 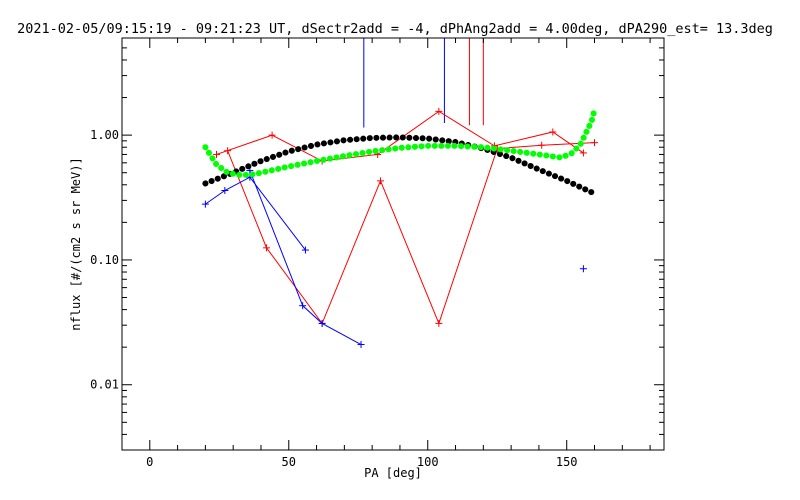 What do you see at coordinates (104, 385) in the screenshot?
I see `y-tick-label: 0.01` at bounding box center [104, 385].